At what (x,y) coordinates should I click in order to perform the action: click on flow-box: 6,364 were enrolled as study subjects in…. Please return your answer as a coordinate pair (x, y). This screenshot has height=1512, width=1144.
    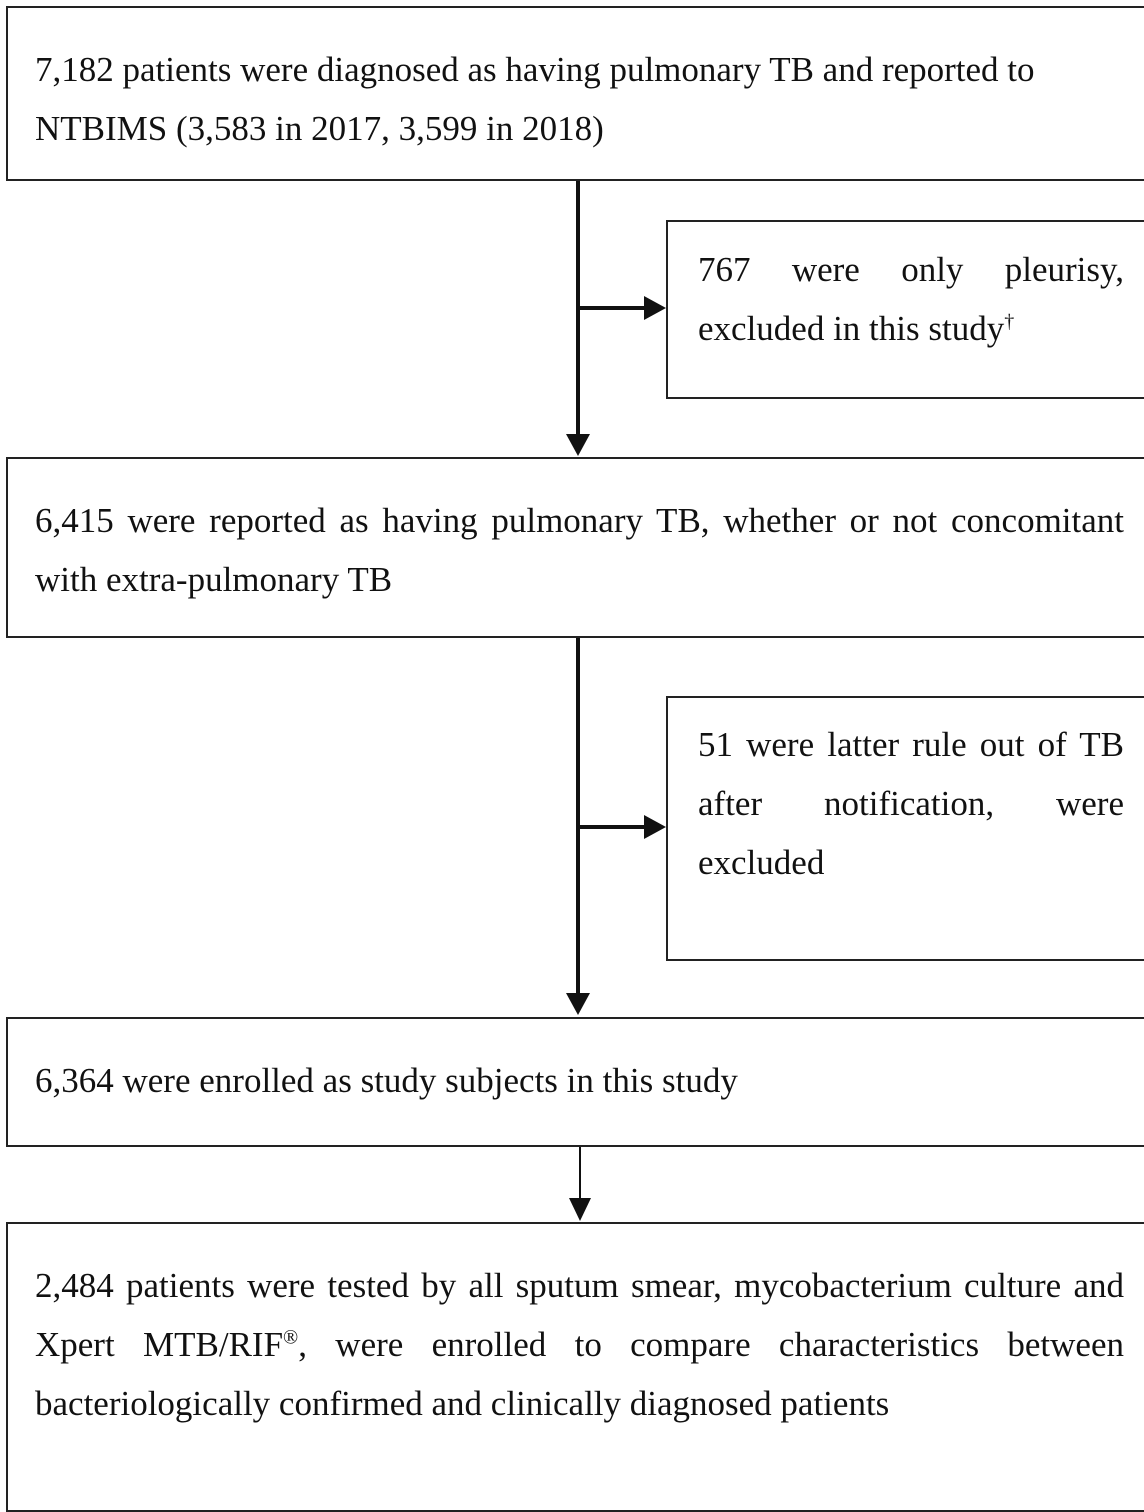
    Looking at the image, I should click on (575, 1082).